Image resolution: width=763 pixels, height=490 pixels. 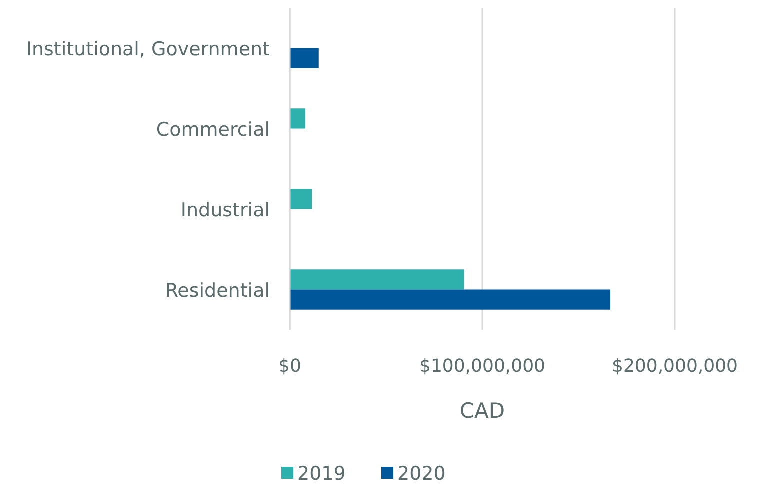 What do you see at coordinates (290, 366) in the screenshot?
I see `x-tick-label: $0` at bounding box center [290, 366].